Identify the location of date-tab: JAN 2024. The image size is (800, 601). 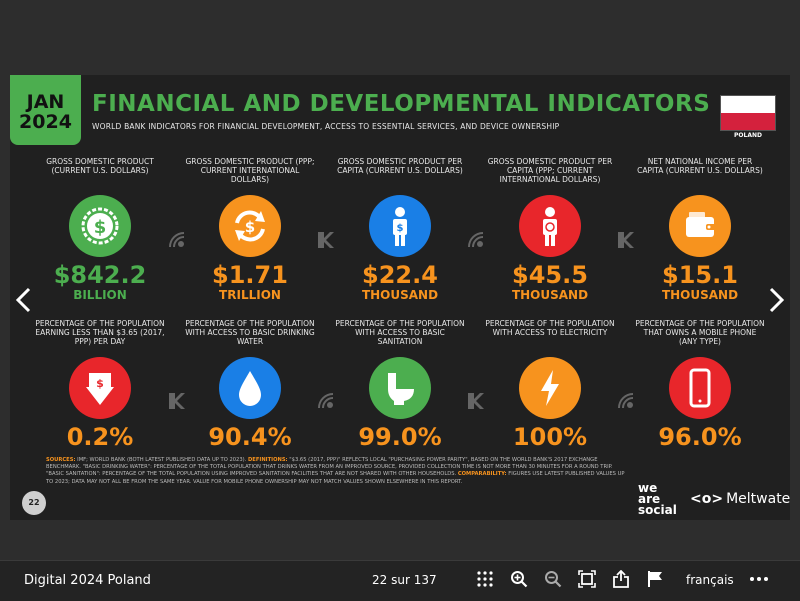
(45, 110).